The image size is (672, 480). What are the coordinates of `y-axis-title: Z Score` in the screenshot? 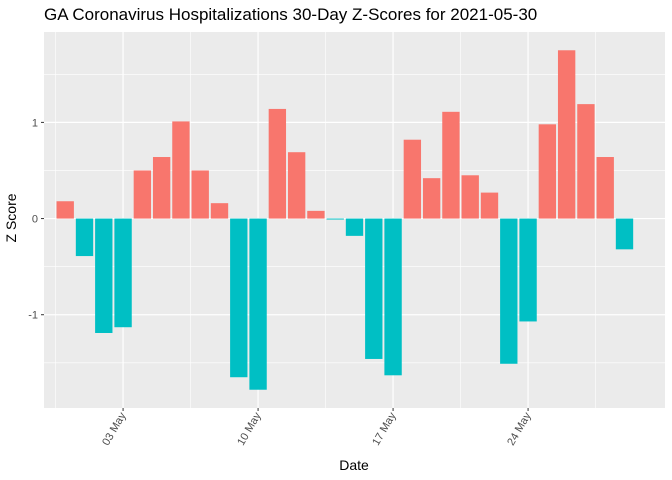 It's located at (11, 217).